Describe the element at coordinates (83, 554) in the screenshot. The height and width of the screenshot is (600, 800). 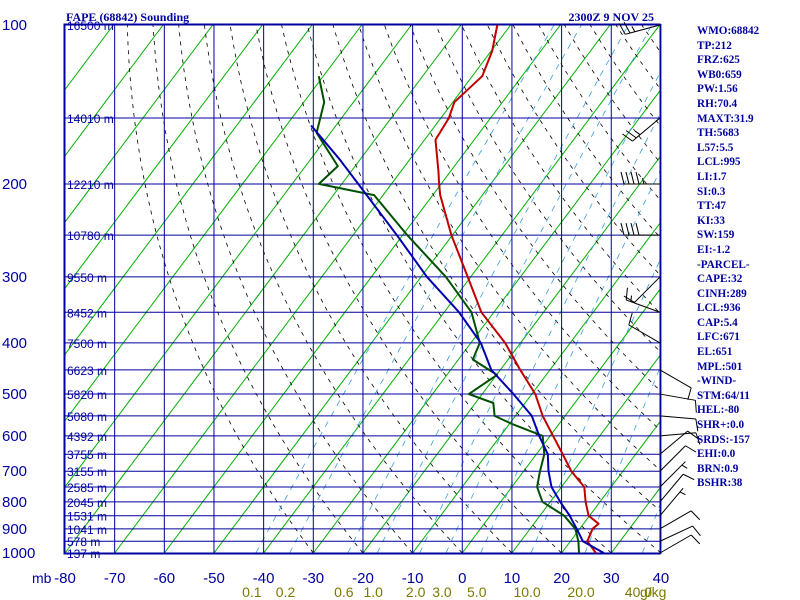
I see `height-label: 137 m` at that location.